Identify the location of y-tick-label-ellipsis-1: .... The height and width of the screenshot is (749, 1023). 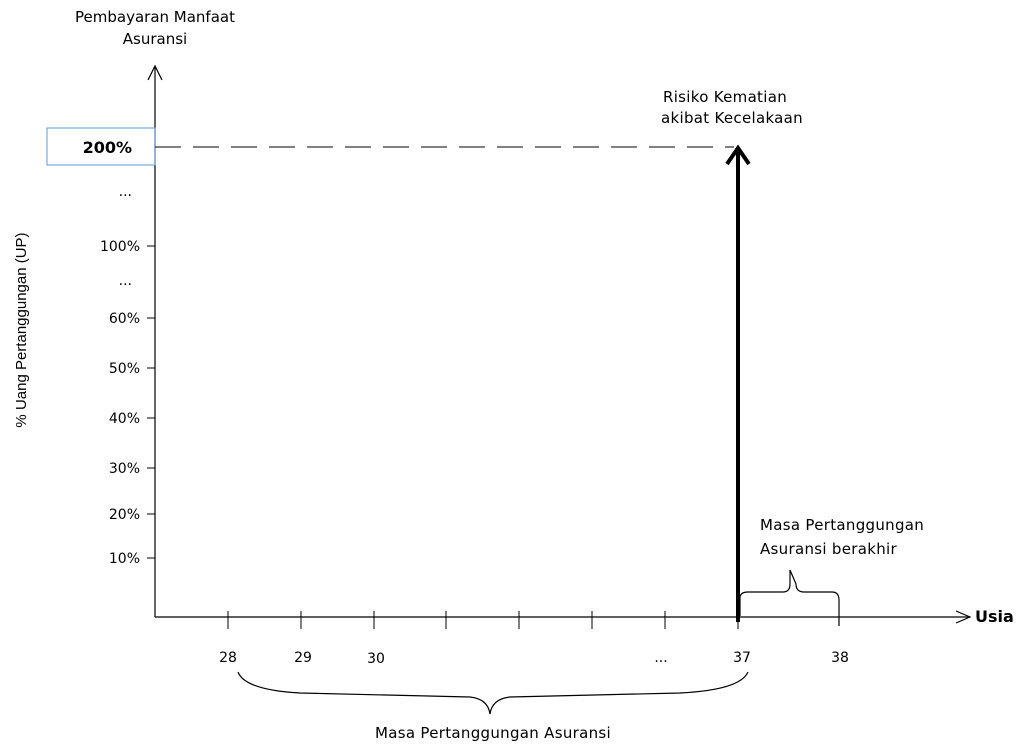
(125, 192).